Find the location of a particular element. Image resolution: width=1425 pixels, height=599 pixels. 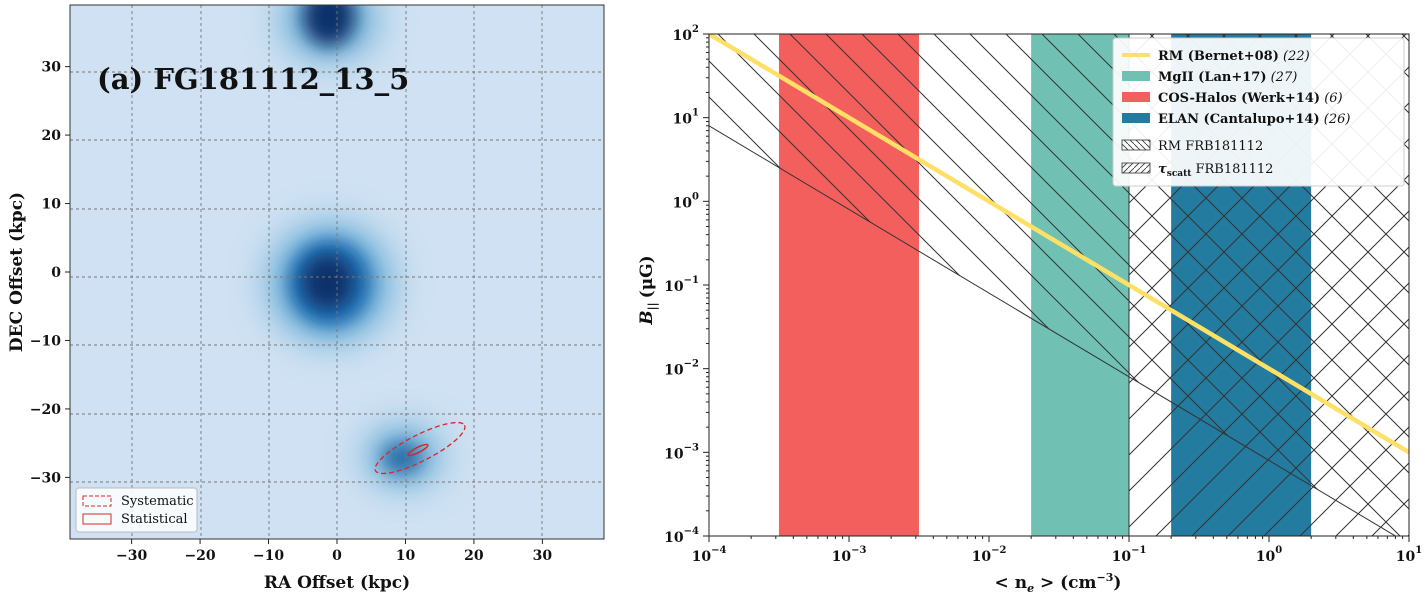

image-legend-box is located at coordinates (136, 510).